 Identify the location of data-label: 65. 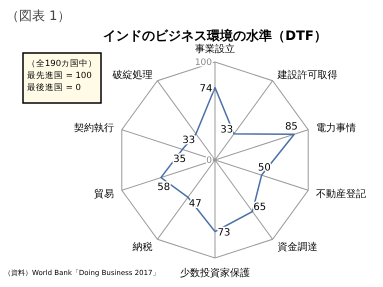
(259, 208).